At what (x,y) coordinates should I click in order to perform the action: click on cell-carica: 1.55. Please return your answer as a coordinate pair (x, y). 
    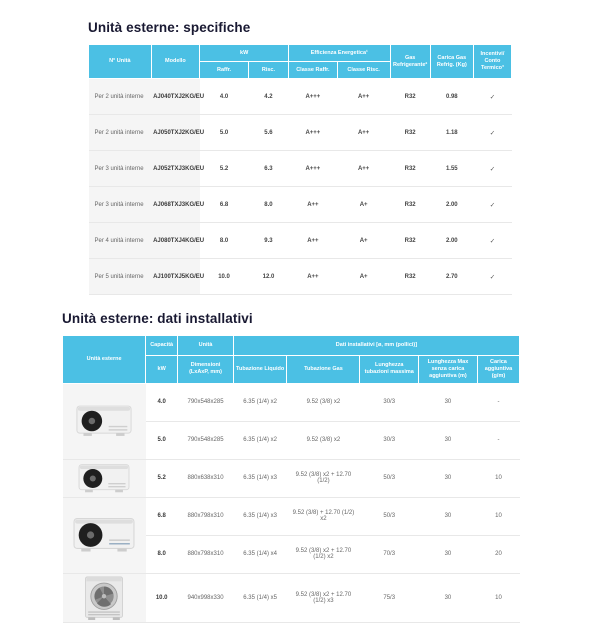
    Looking at the image, I should click on (452, 168).